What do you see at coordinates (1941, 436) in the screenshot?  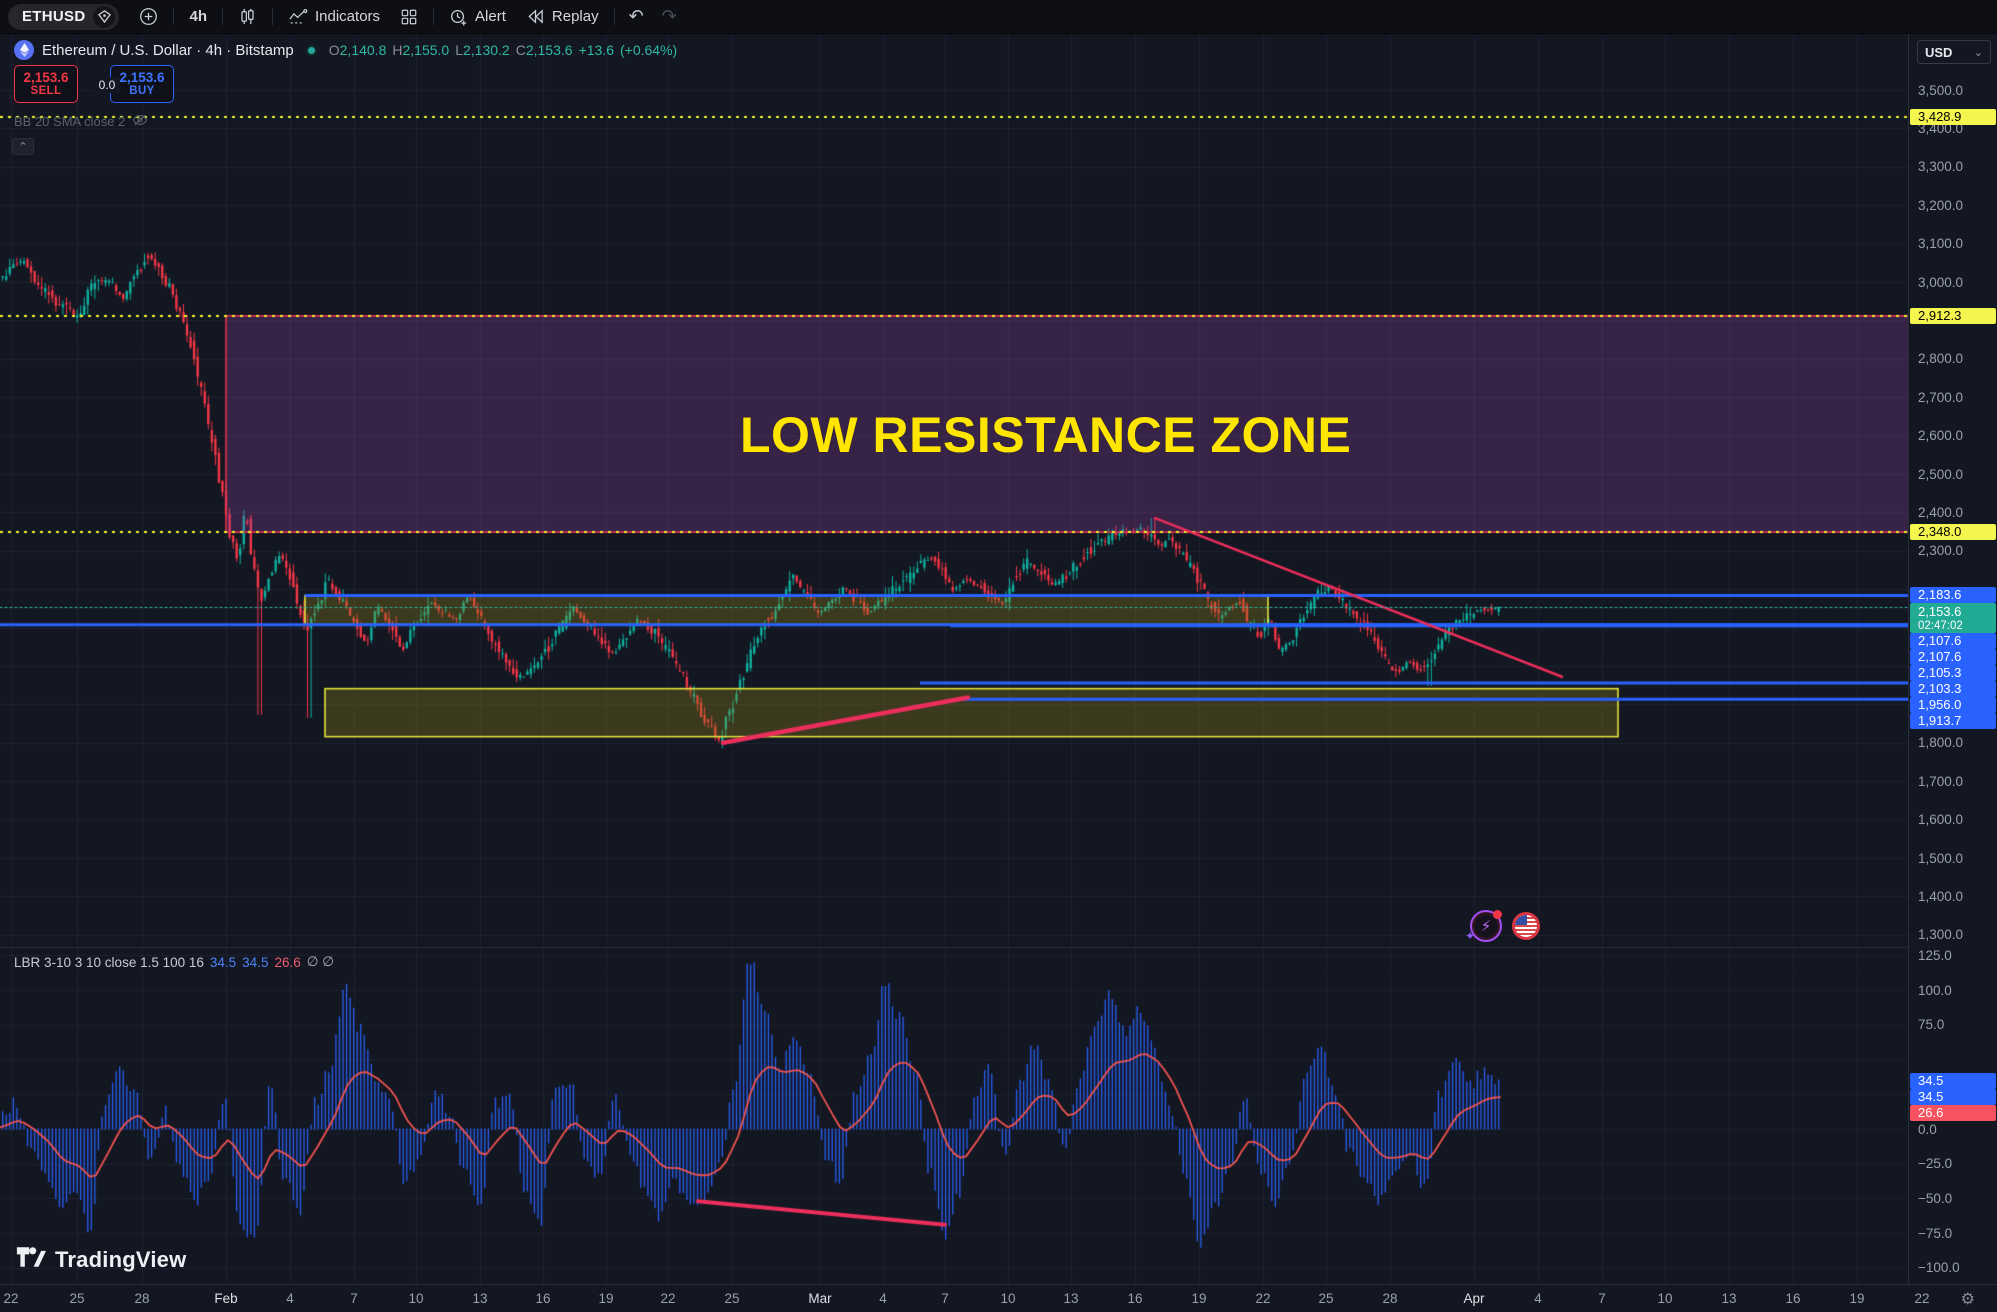 I see `price-axis-label: 2,600.0` at bounding box center [1941, 436].